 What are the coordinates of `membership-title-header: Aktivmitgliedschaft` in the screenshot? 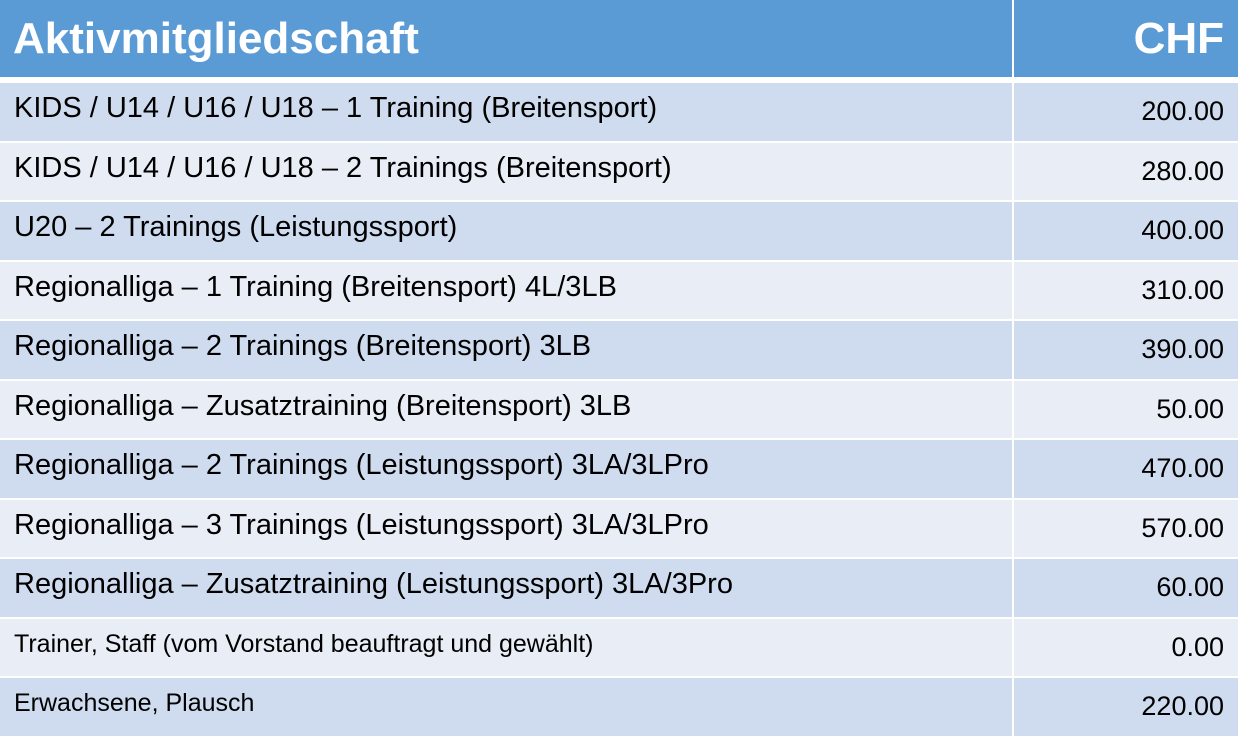 It's located at (507, 40).